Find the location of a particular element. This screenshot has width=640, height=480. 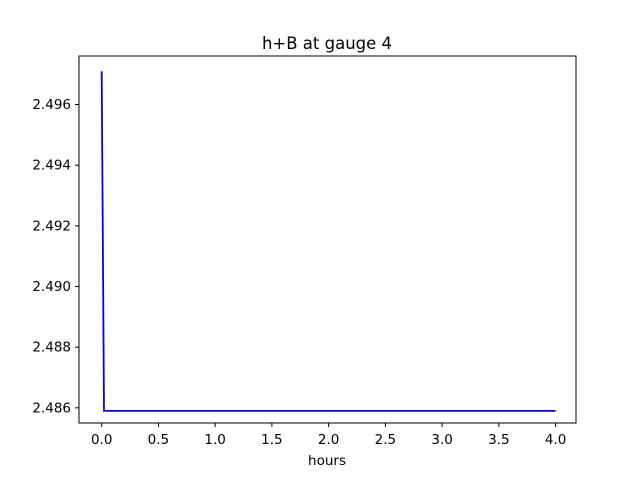

x-tick-label: 3.5 is located at coordinates (498, 440).